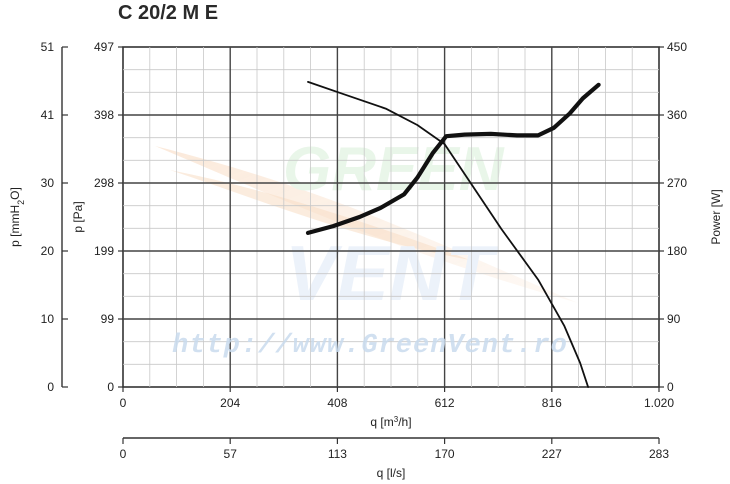  Describe the element at coordinates (48, 47) in the screenshot. I see `y-outer-tick-label: 51` at that location.